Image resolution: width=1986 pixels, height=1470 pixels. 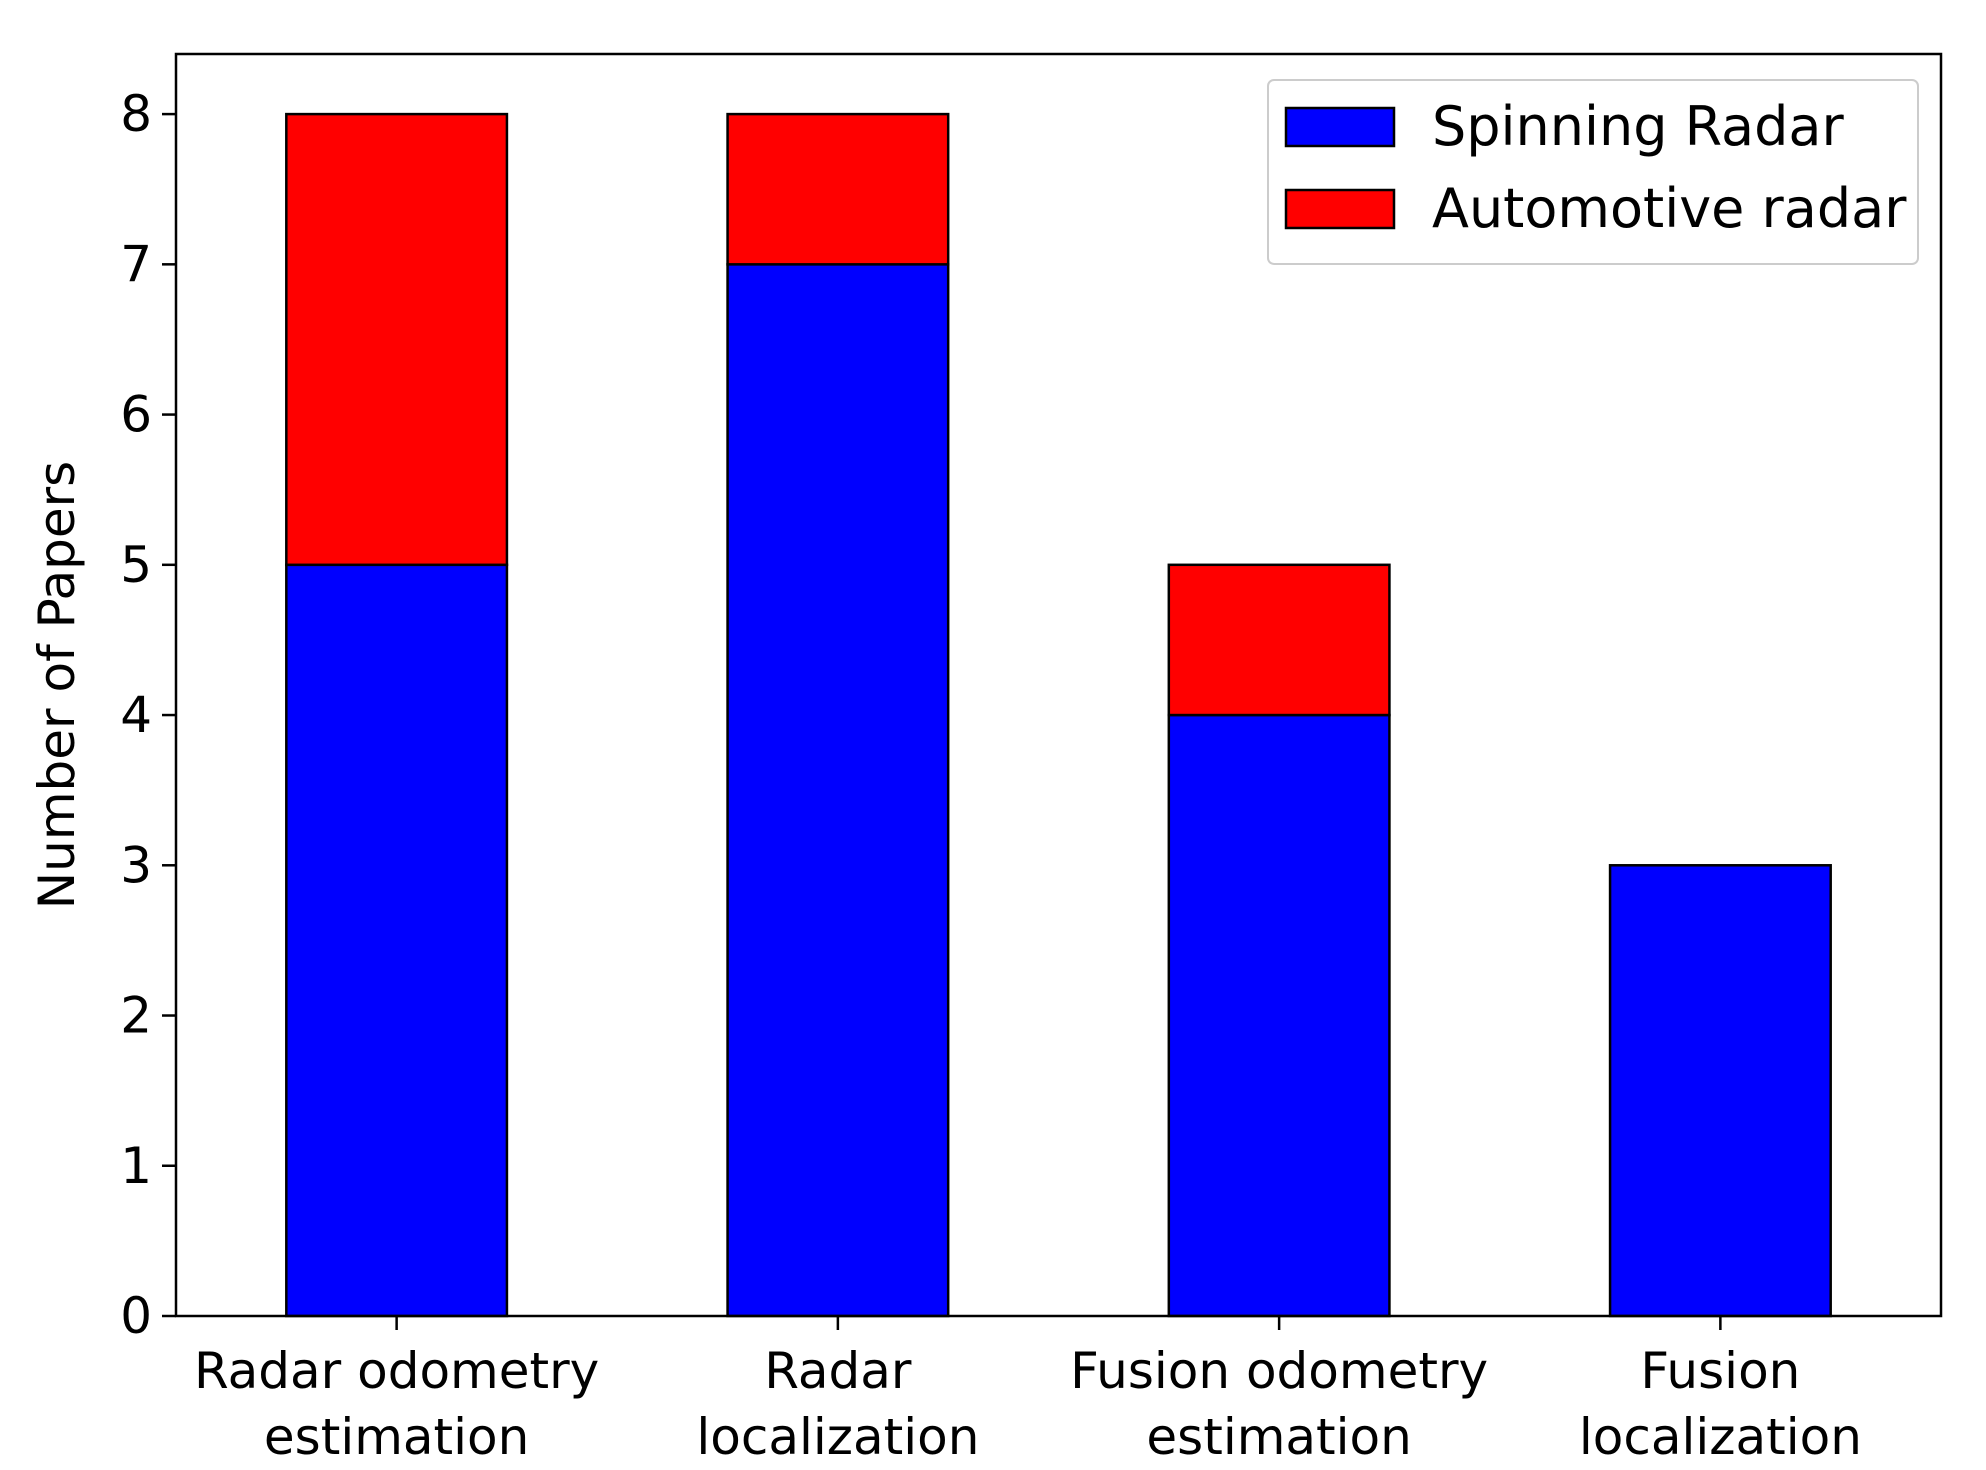 I want to click on y-axis-label: Number of Papers, so click(x=57, y=685).